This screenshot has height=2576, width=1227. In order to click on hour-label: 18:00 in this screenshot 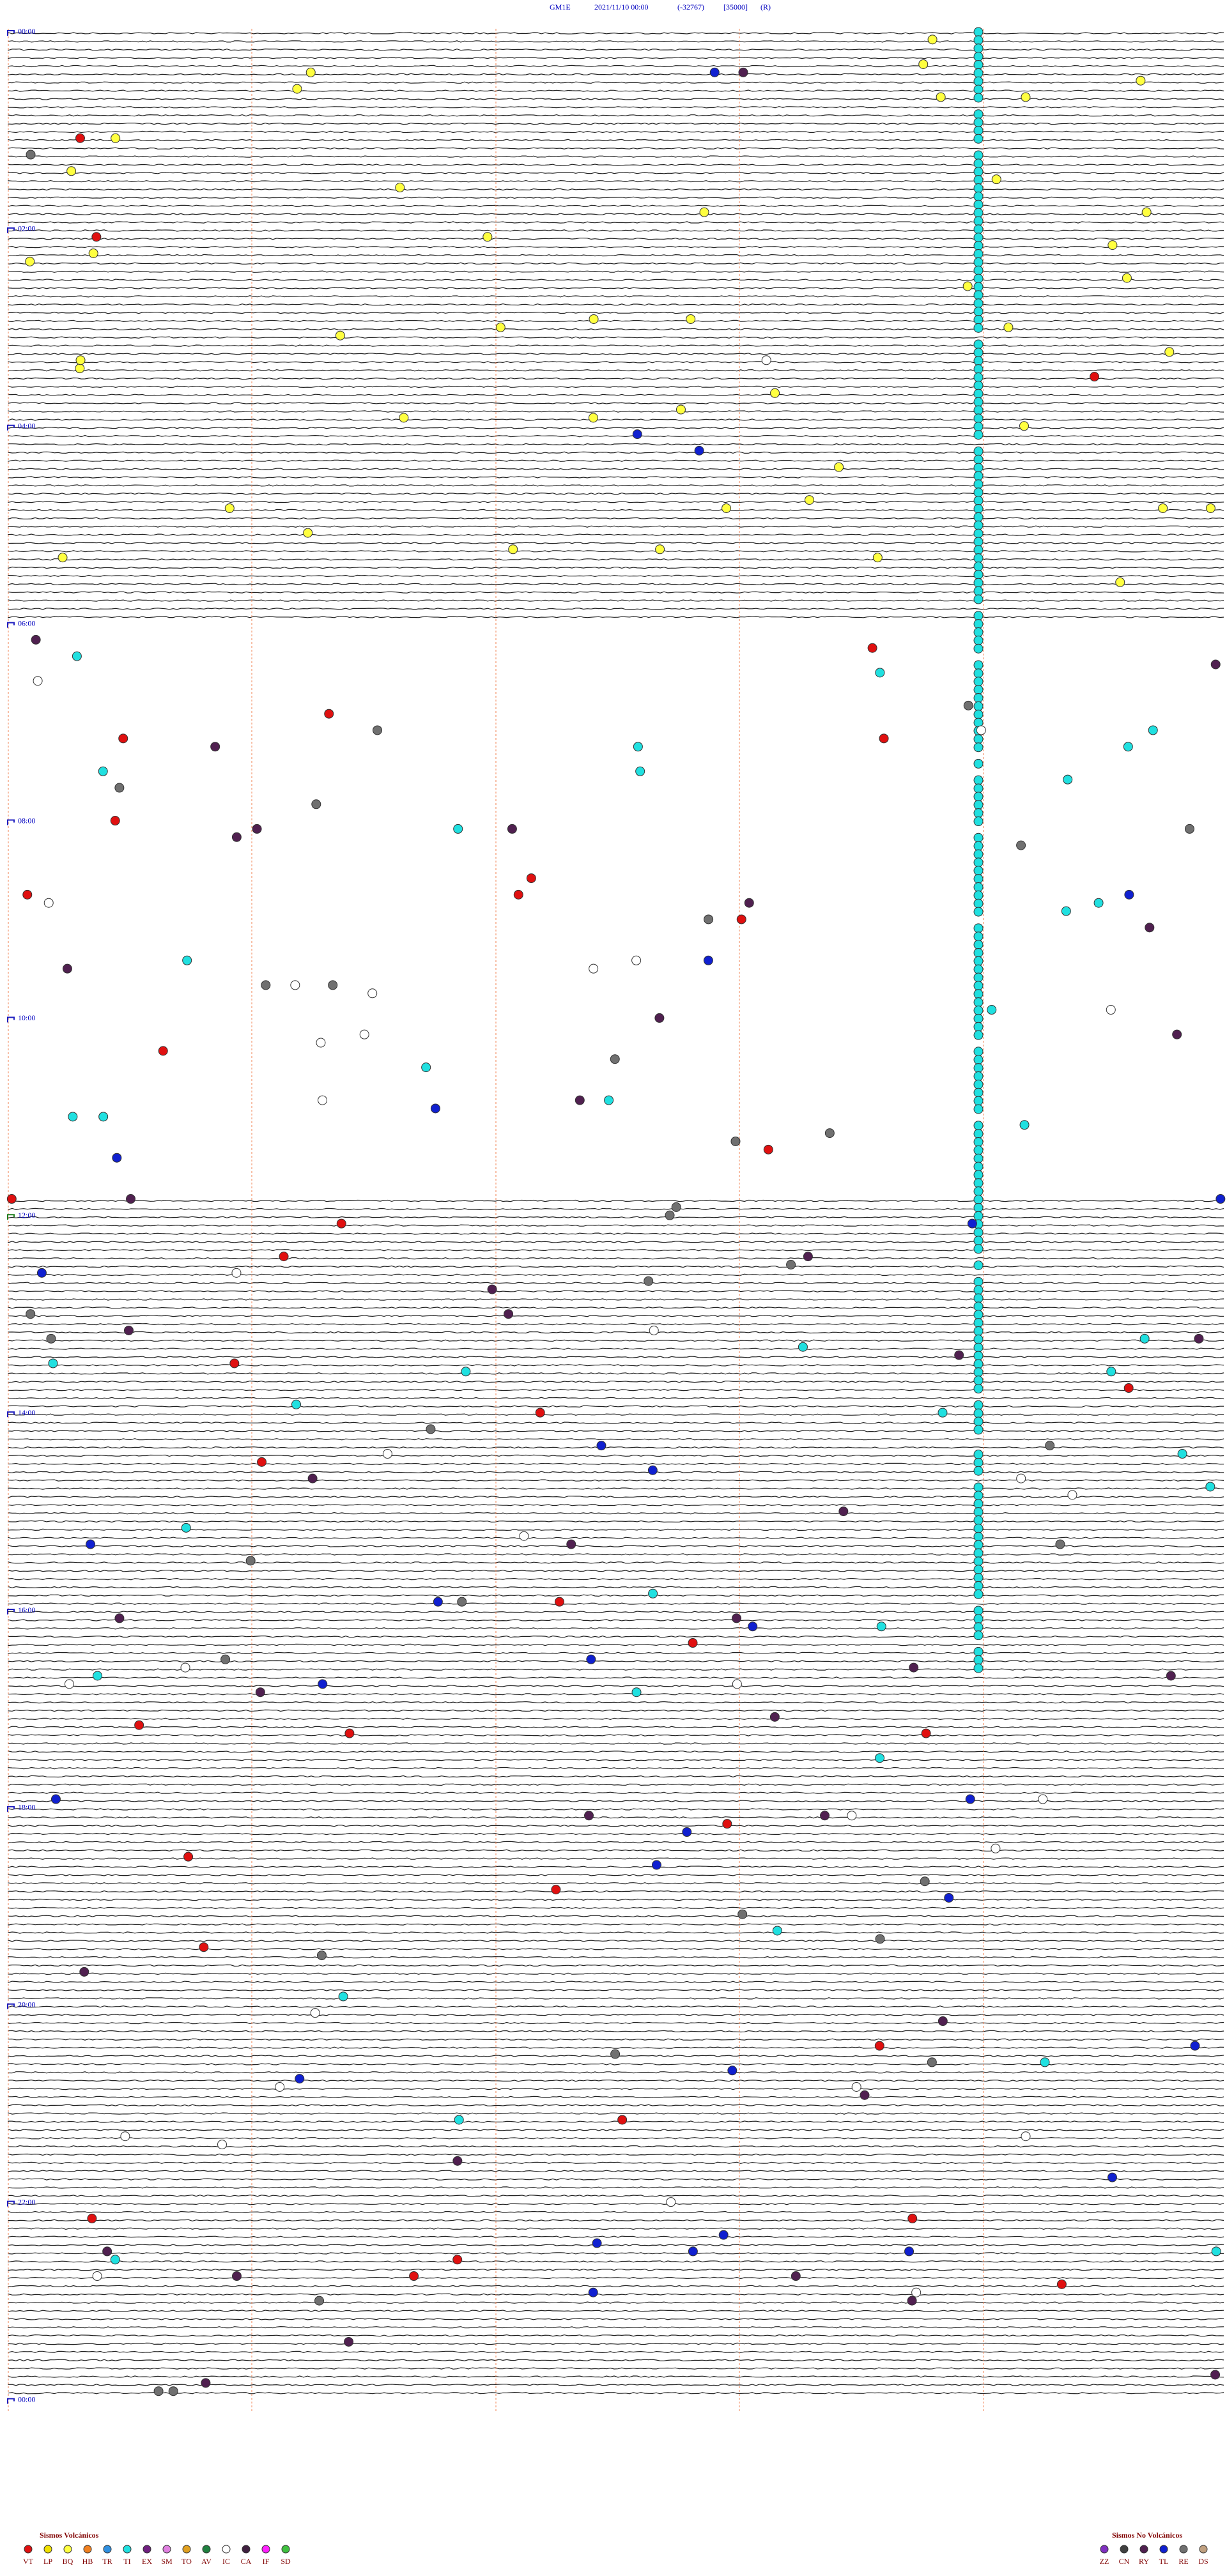, I will do `click(26, 1807)`.